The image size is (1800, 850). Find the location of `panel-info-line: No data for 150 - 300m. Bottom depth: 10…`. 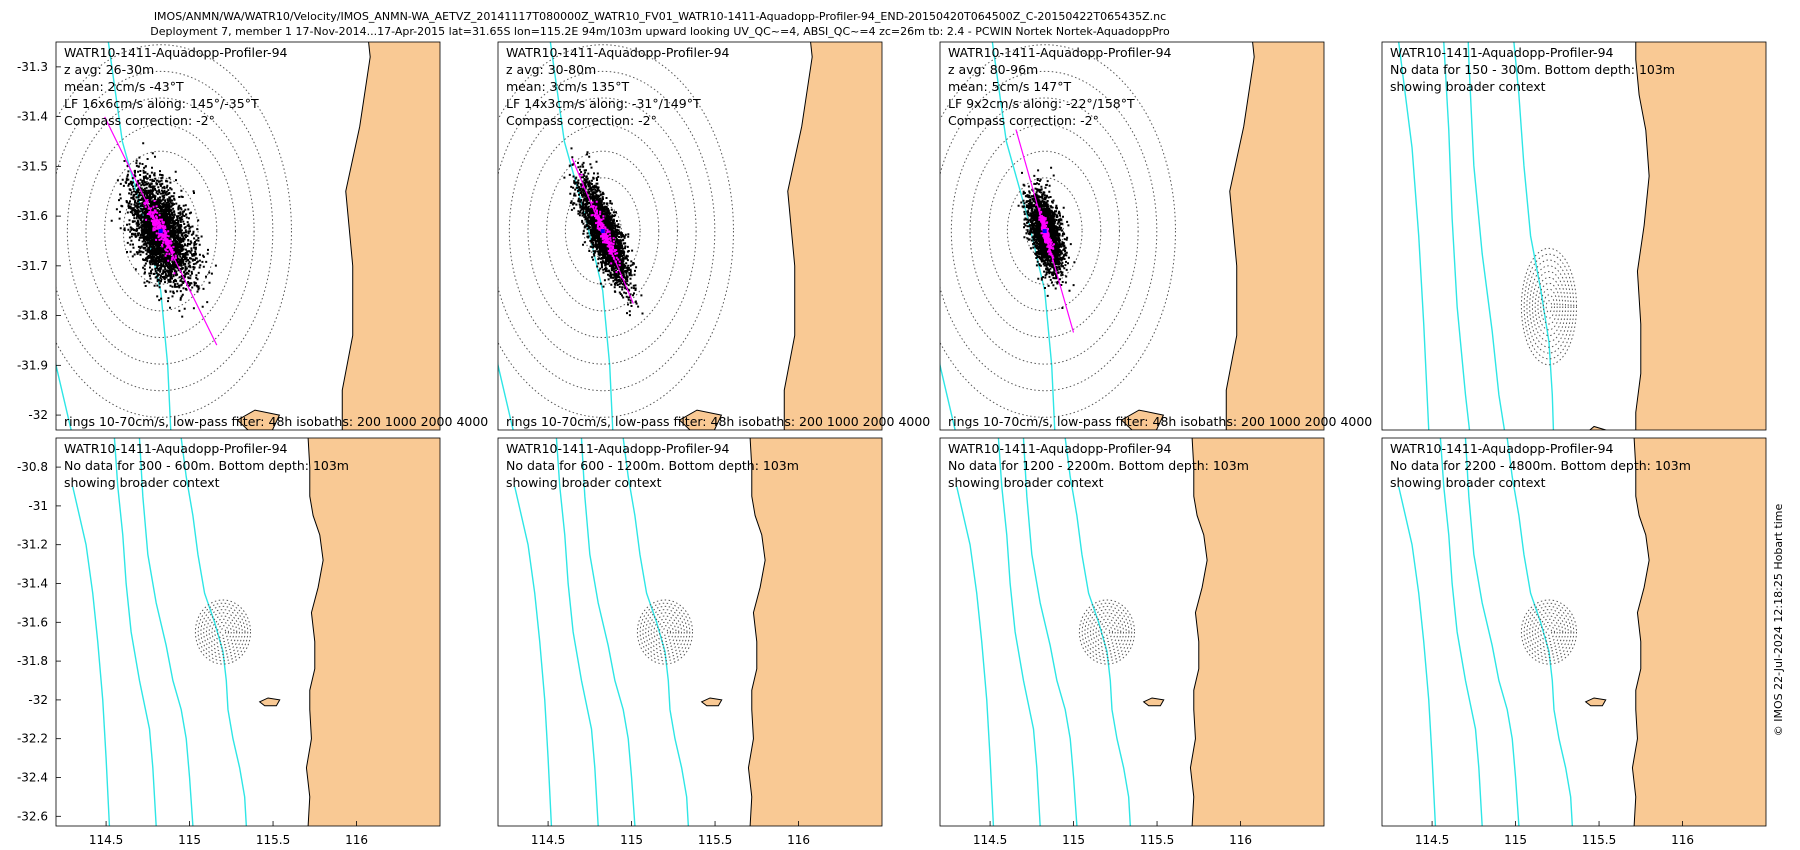

panel-info-line: No data for 150 - 300m. Bottom depth: 10… is located at coordinates (1532, 69).